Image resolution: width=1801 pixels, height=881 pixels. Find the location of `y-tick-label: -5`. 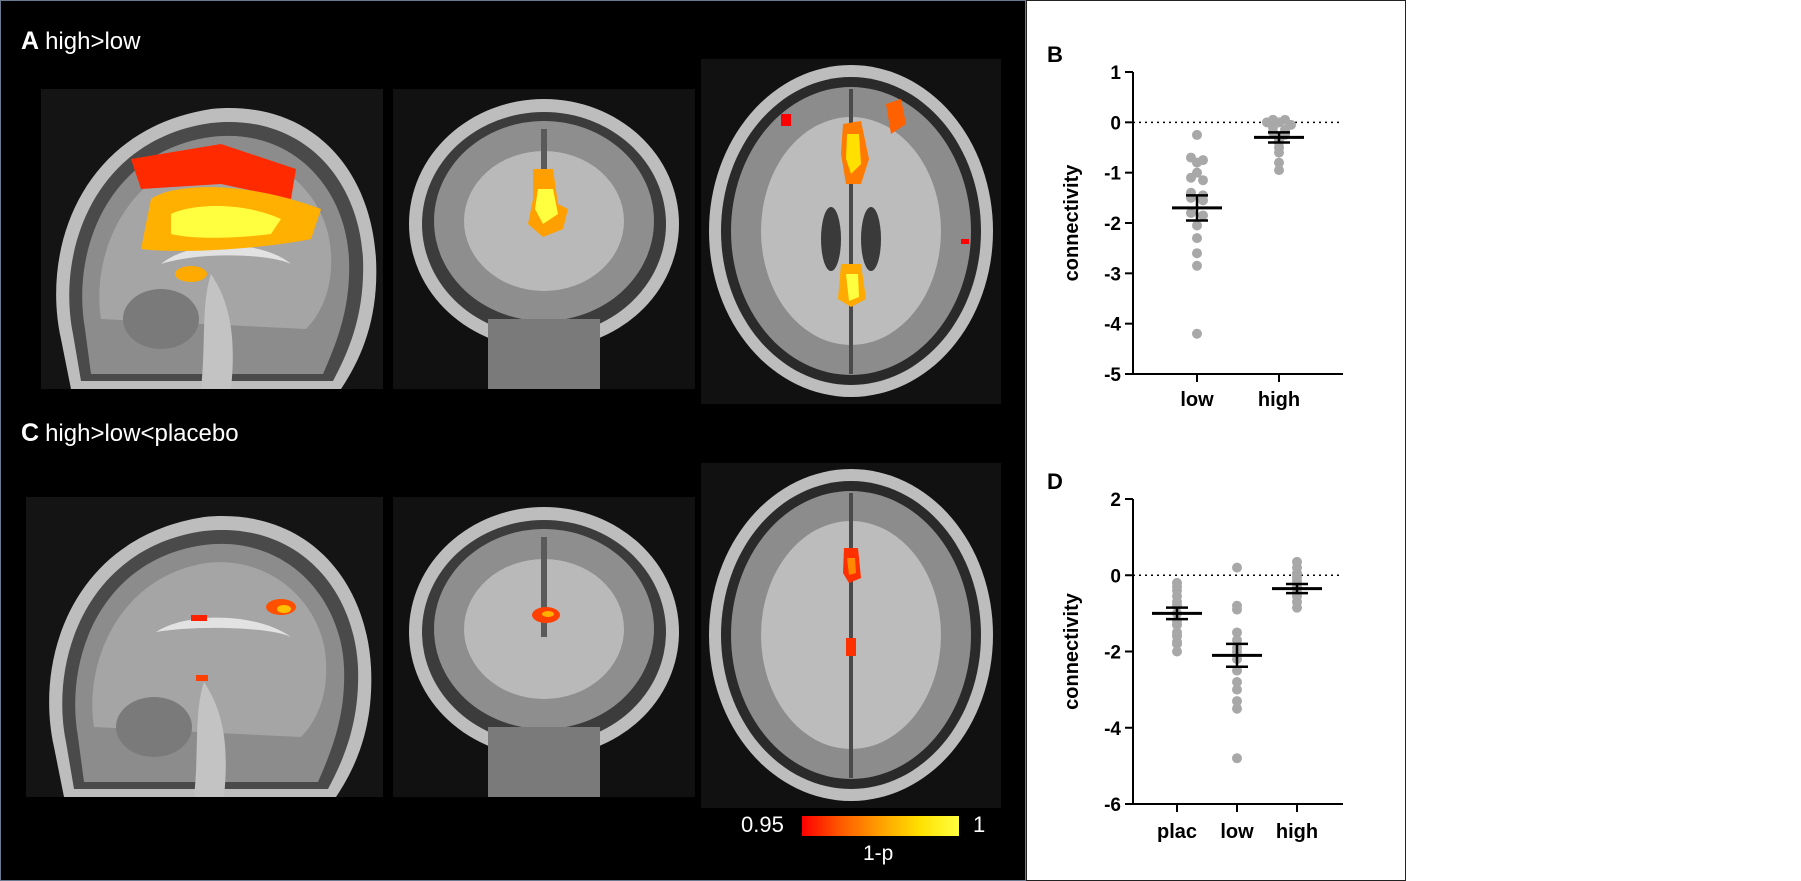

y-tick-label: -5 is located at coordinates (1112, 375).